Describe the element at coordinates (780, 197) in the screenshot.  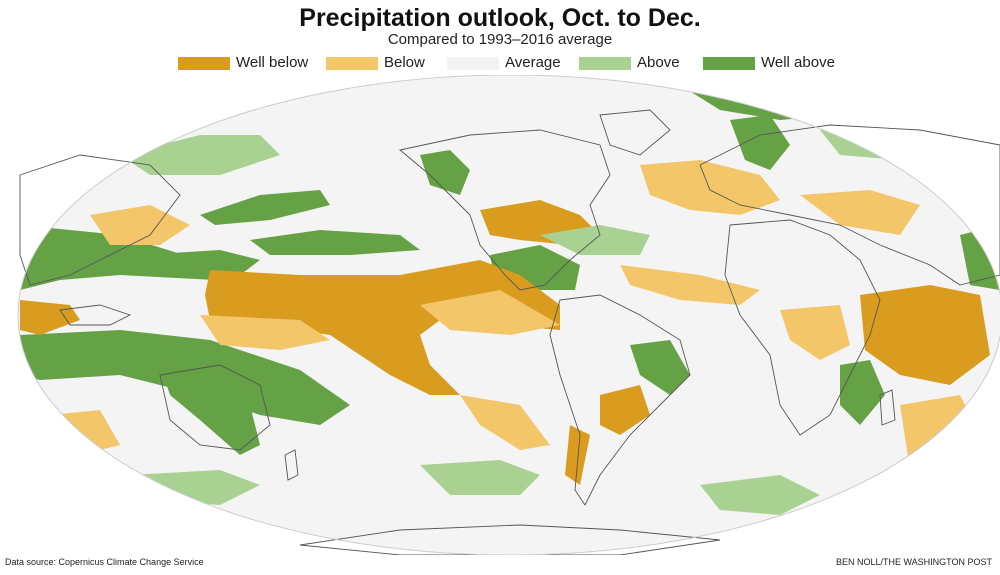
I see `anomaly-below-europe` at that location.